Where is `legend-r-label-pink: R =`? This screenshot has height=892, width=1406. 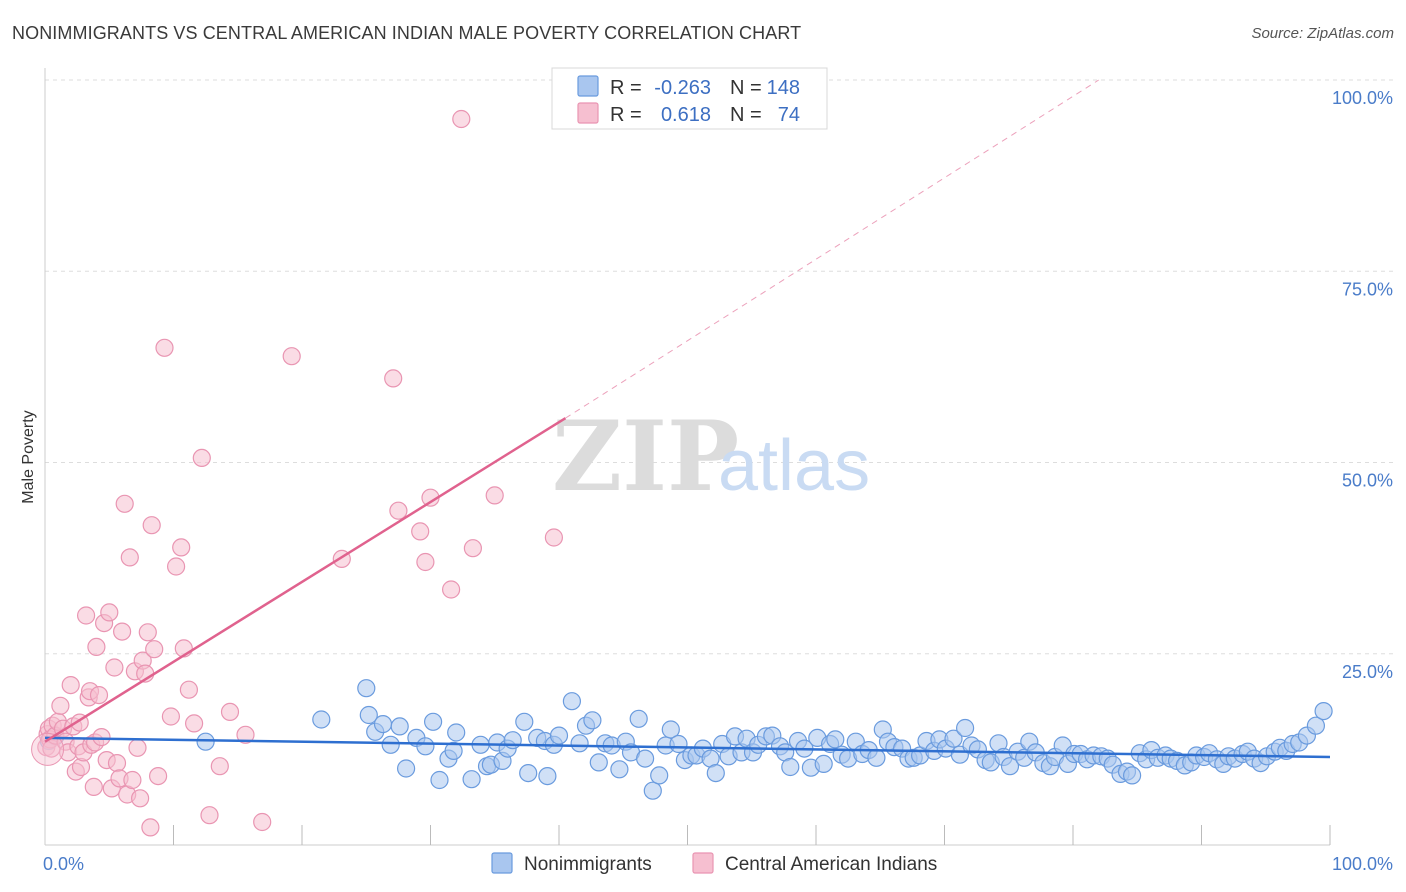 legend-r-label-pink: R = is located at coordinates (626, 115).